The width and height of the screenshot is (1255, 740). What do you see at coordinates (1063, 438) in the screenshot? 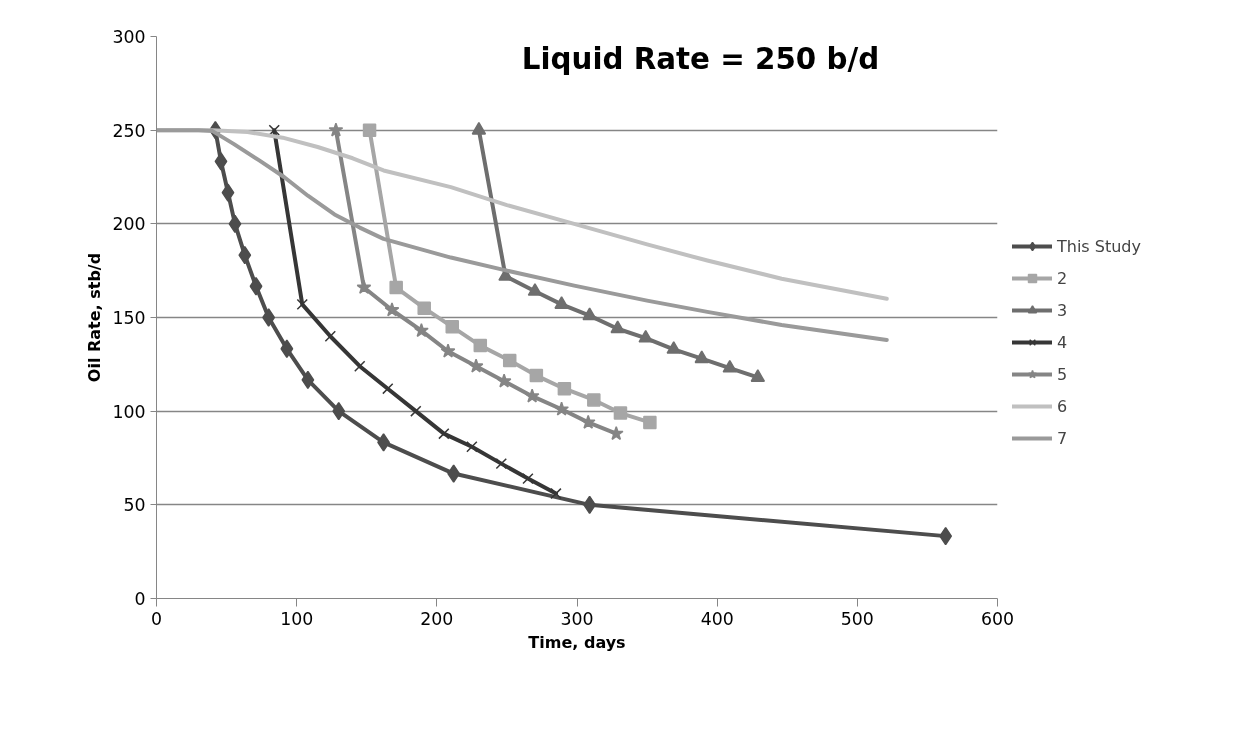
I see `legend-label: 7` at bounding box center [1063, 438].